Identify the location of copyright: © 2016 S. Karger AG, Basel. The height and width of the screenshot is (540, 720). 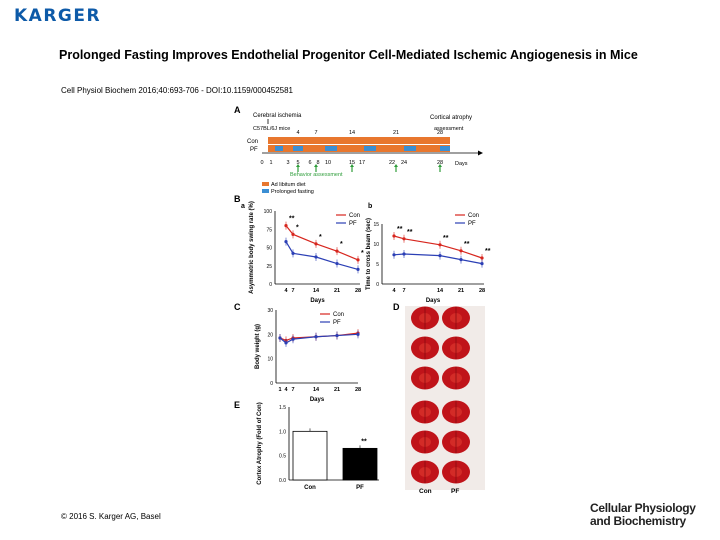
(111, 516).